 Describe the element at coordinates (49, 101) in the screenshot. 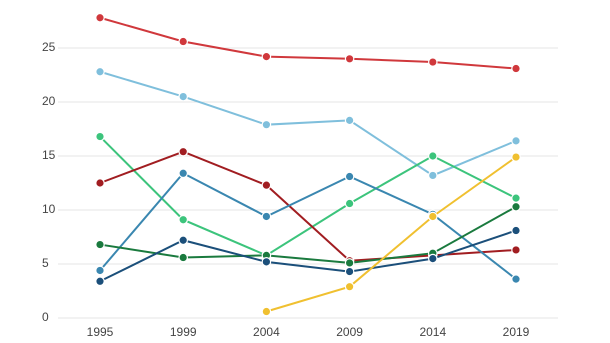

I see `y-tick-label: 20` at that location.